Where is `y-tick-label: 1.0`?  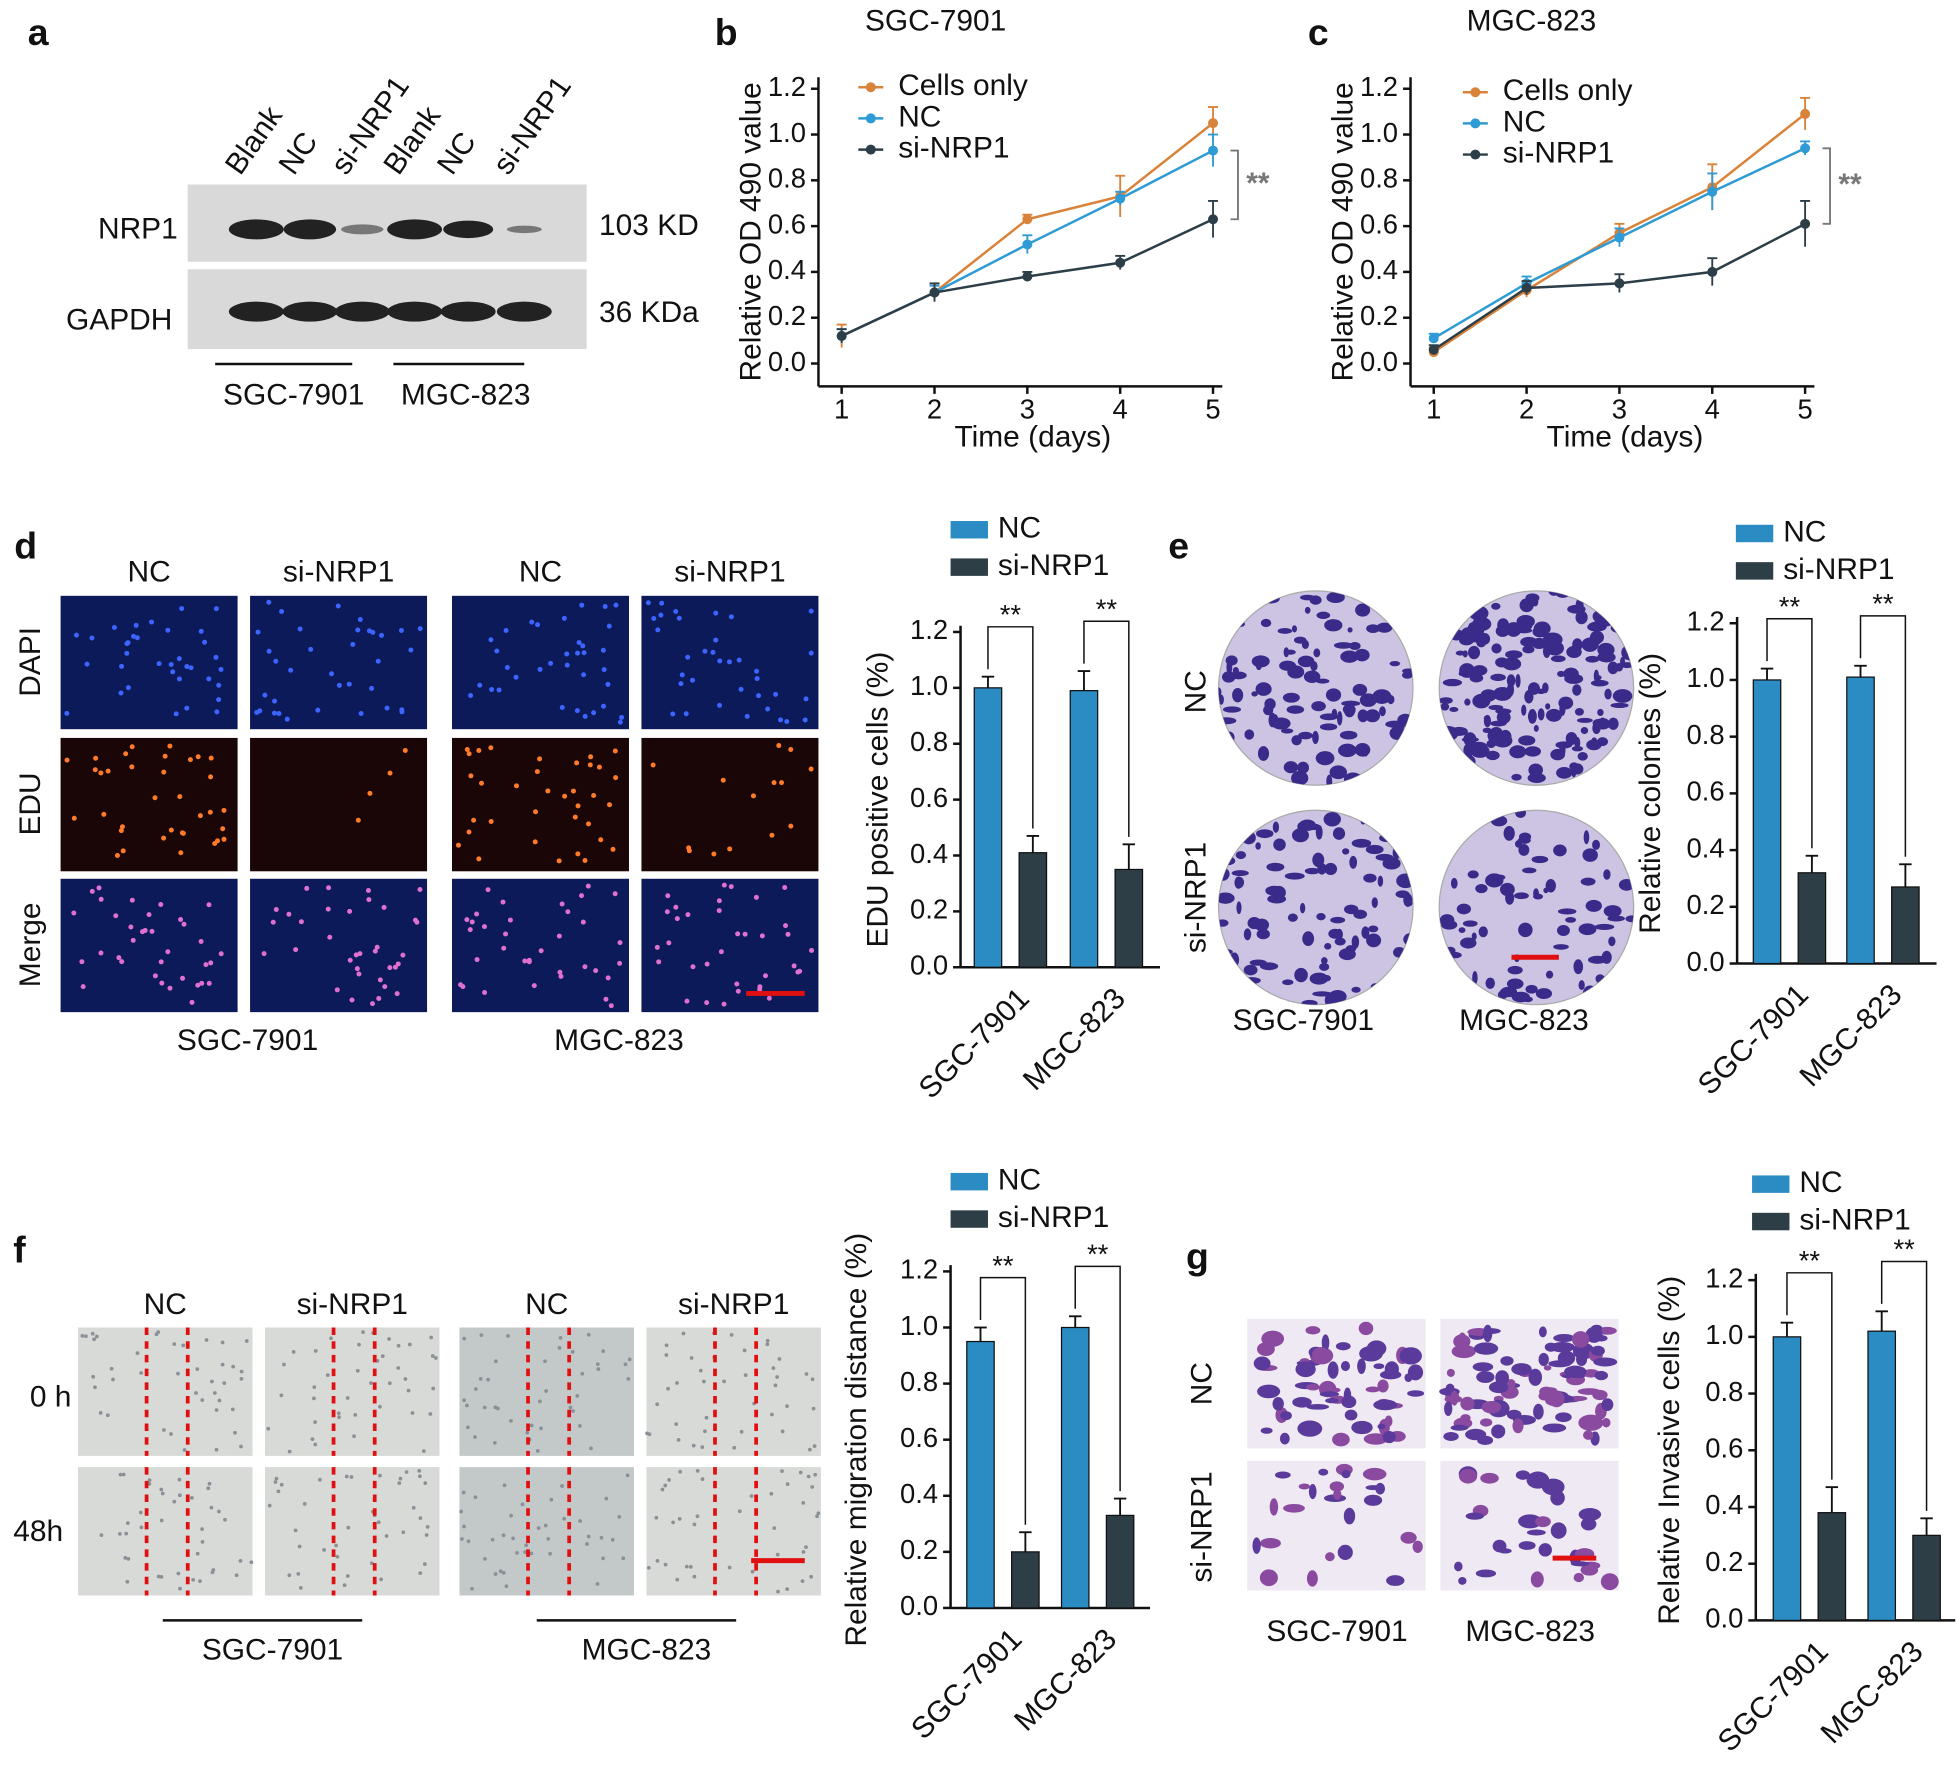
y-tick-label: 1.0 is located at coordinates (1379, 132).